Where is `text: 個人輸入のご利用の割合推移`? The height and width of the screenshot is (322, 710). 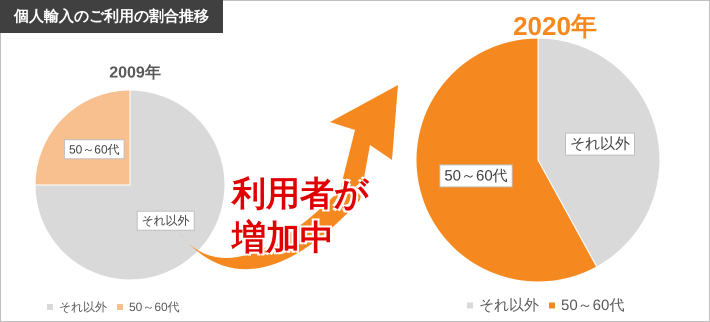
text: 個人輸入のご利用の割合推移 is located at coordinates (111, 16).